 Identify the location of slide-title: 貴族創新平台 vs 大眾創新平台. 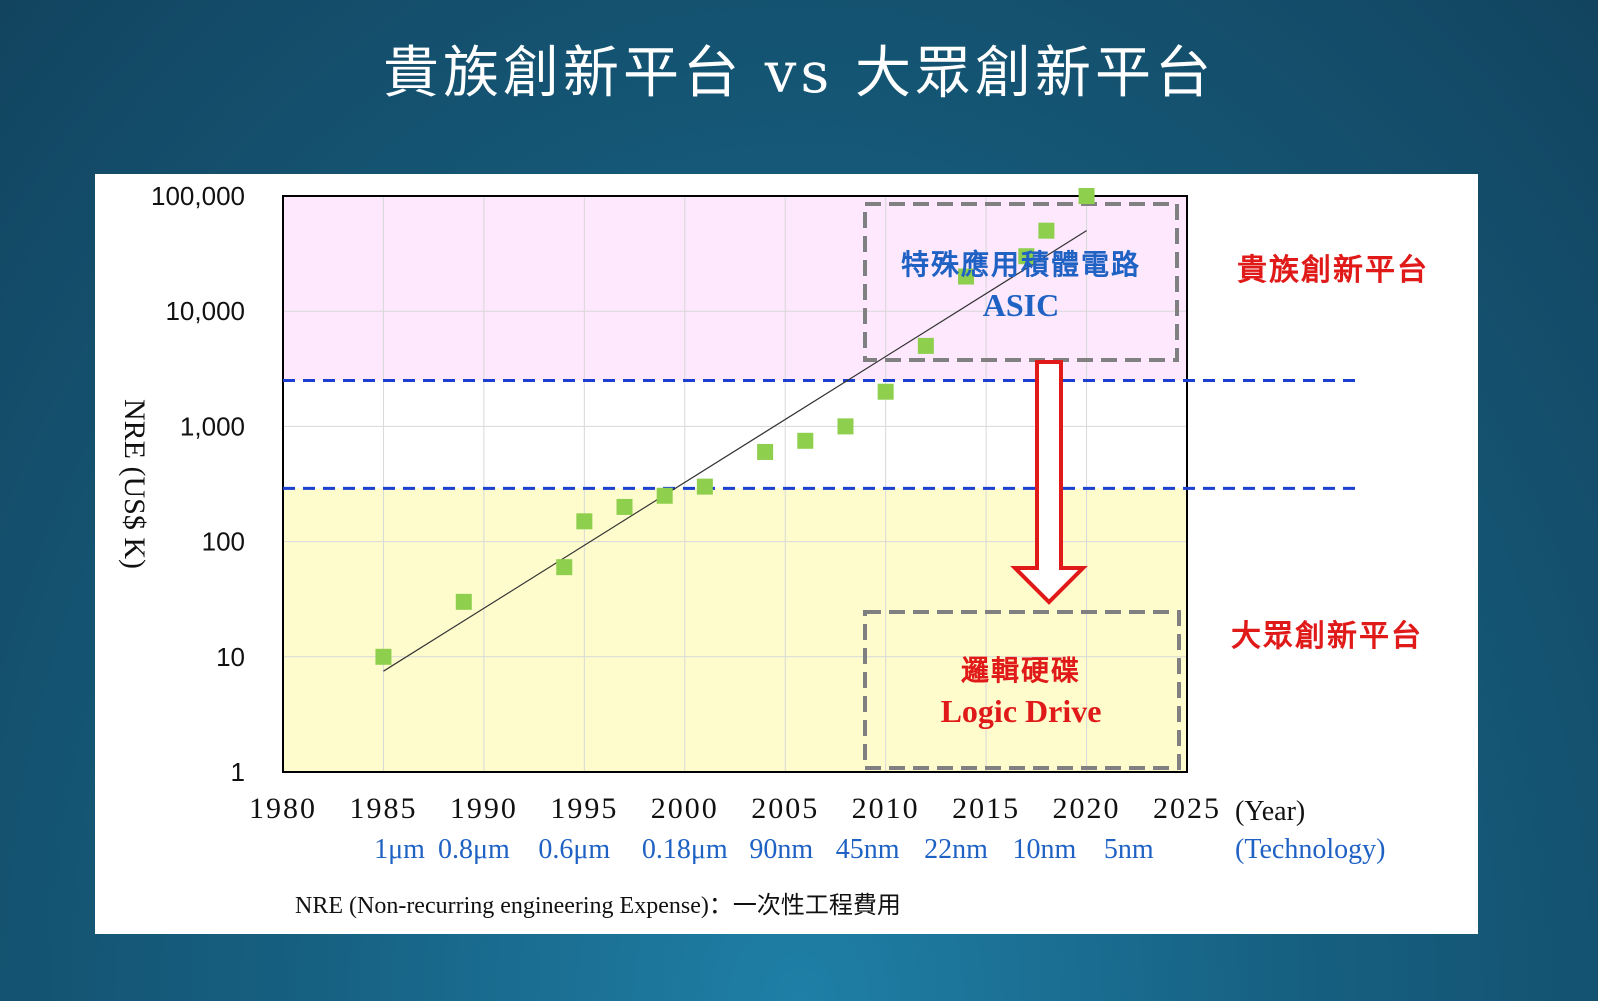
(799, 73).